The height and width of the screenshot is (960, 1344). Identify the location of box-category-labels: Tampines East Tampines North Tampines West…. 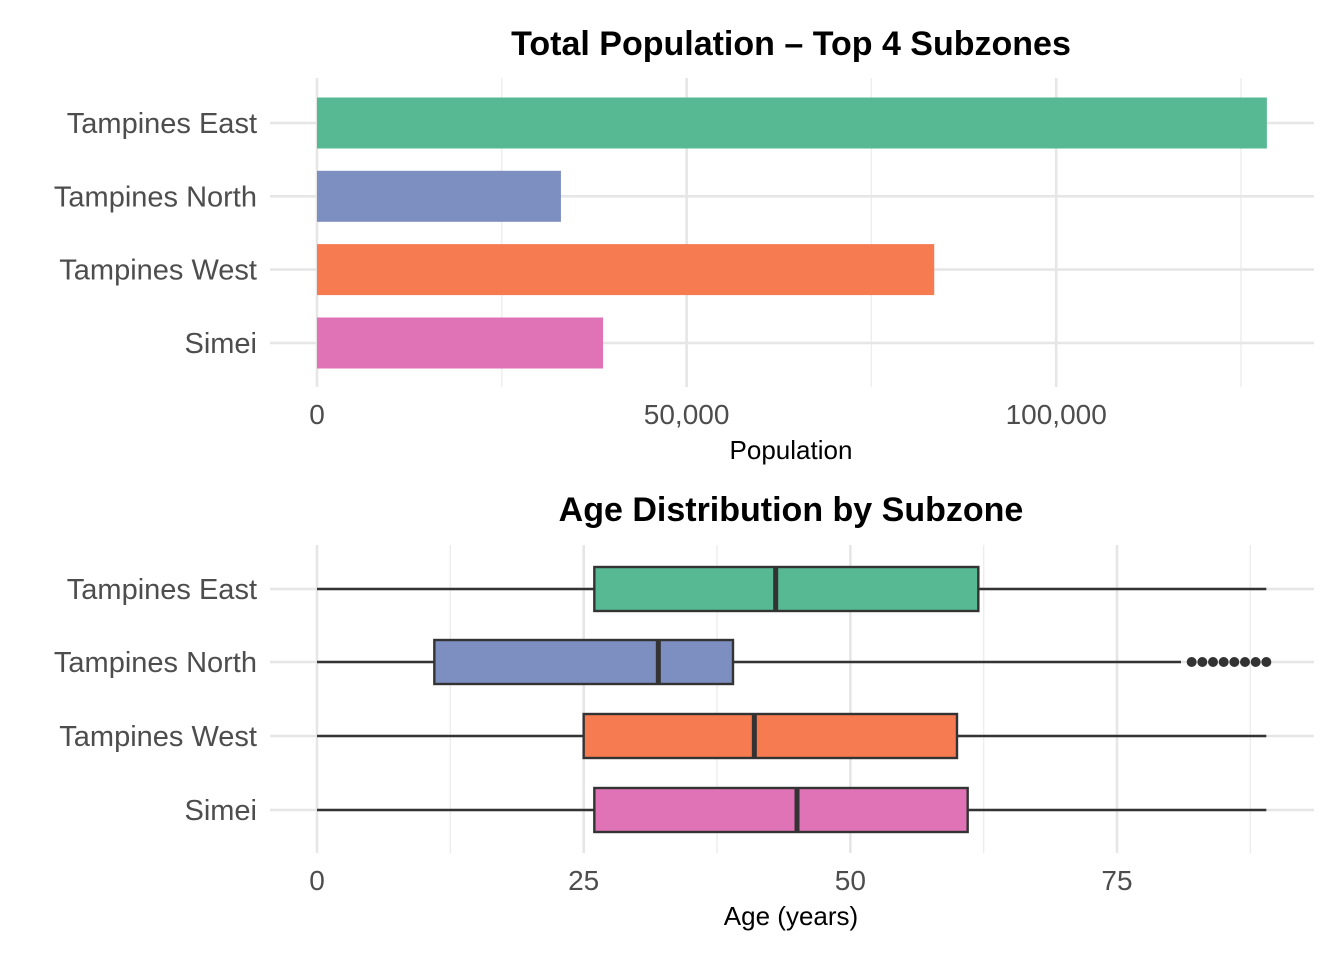
(155, 700).